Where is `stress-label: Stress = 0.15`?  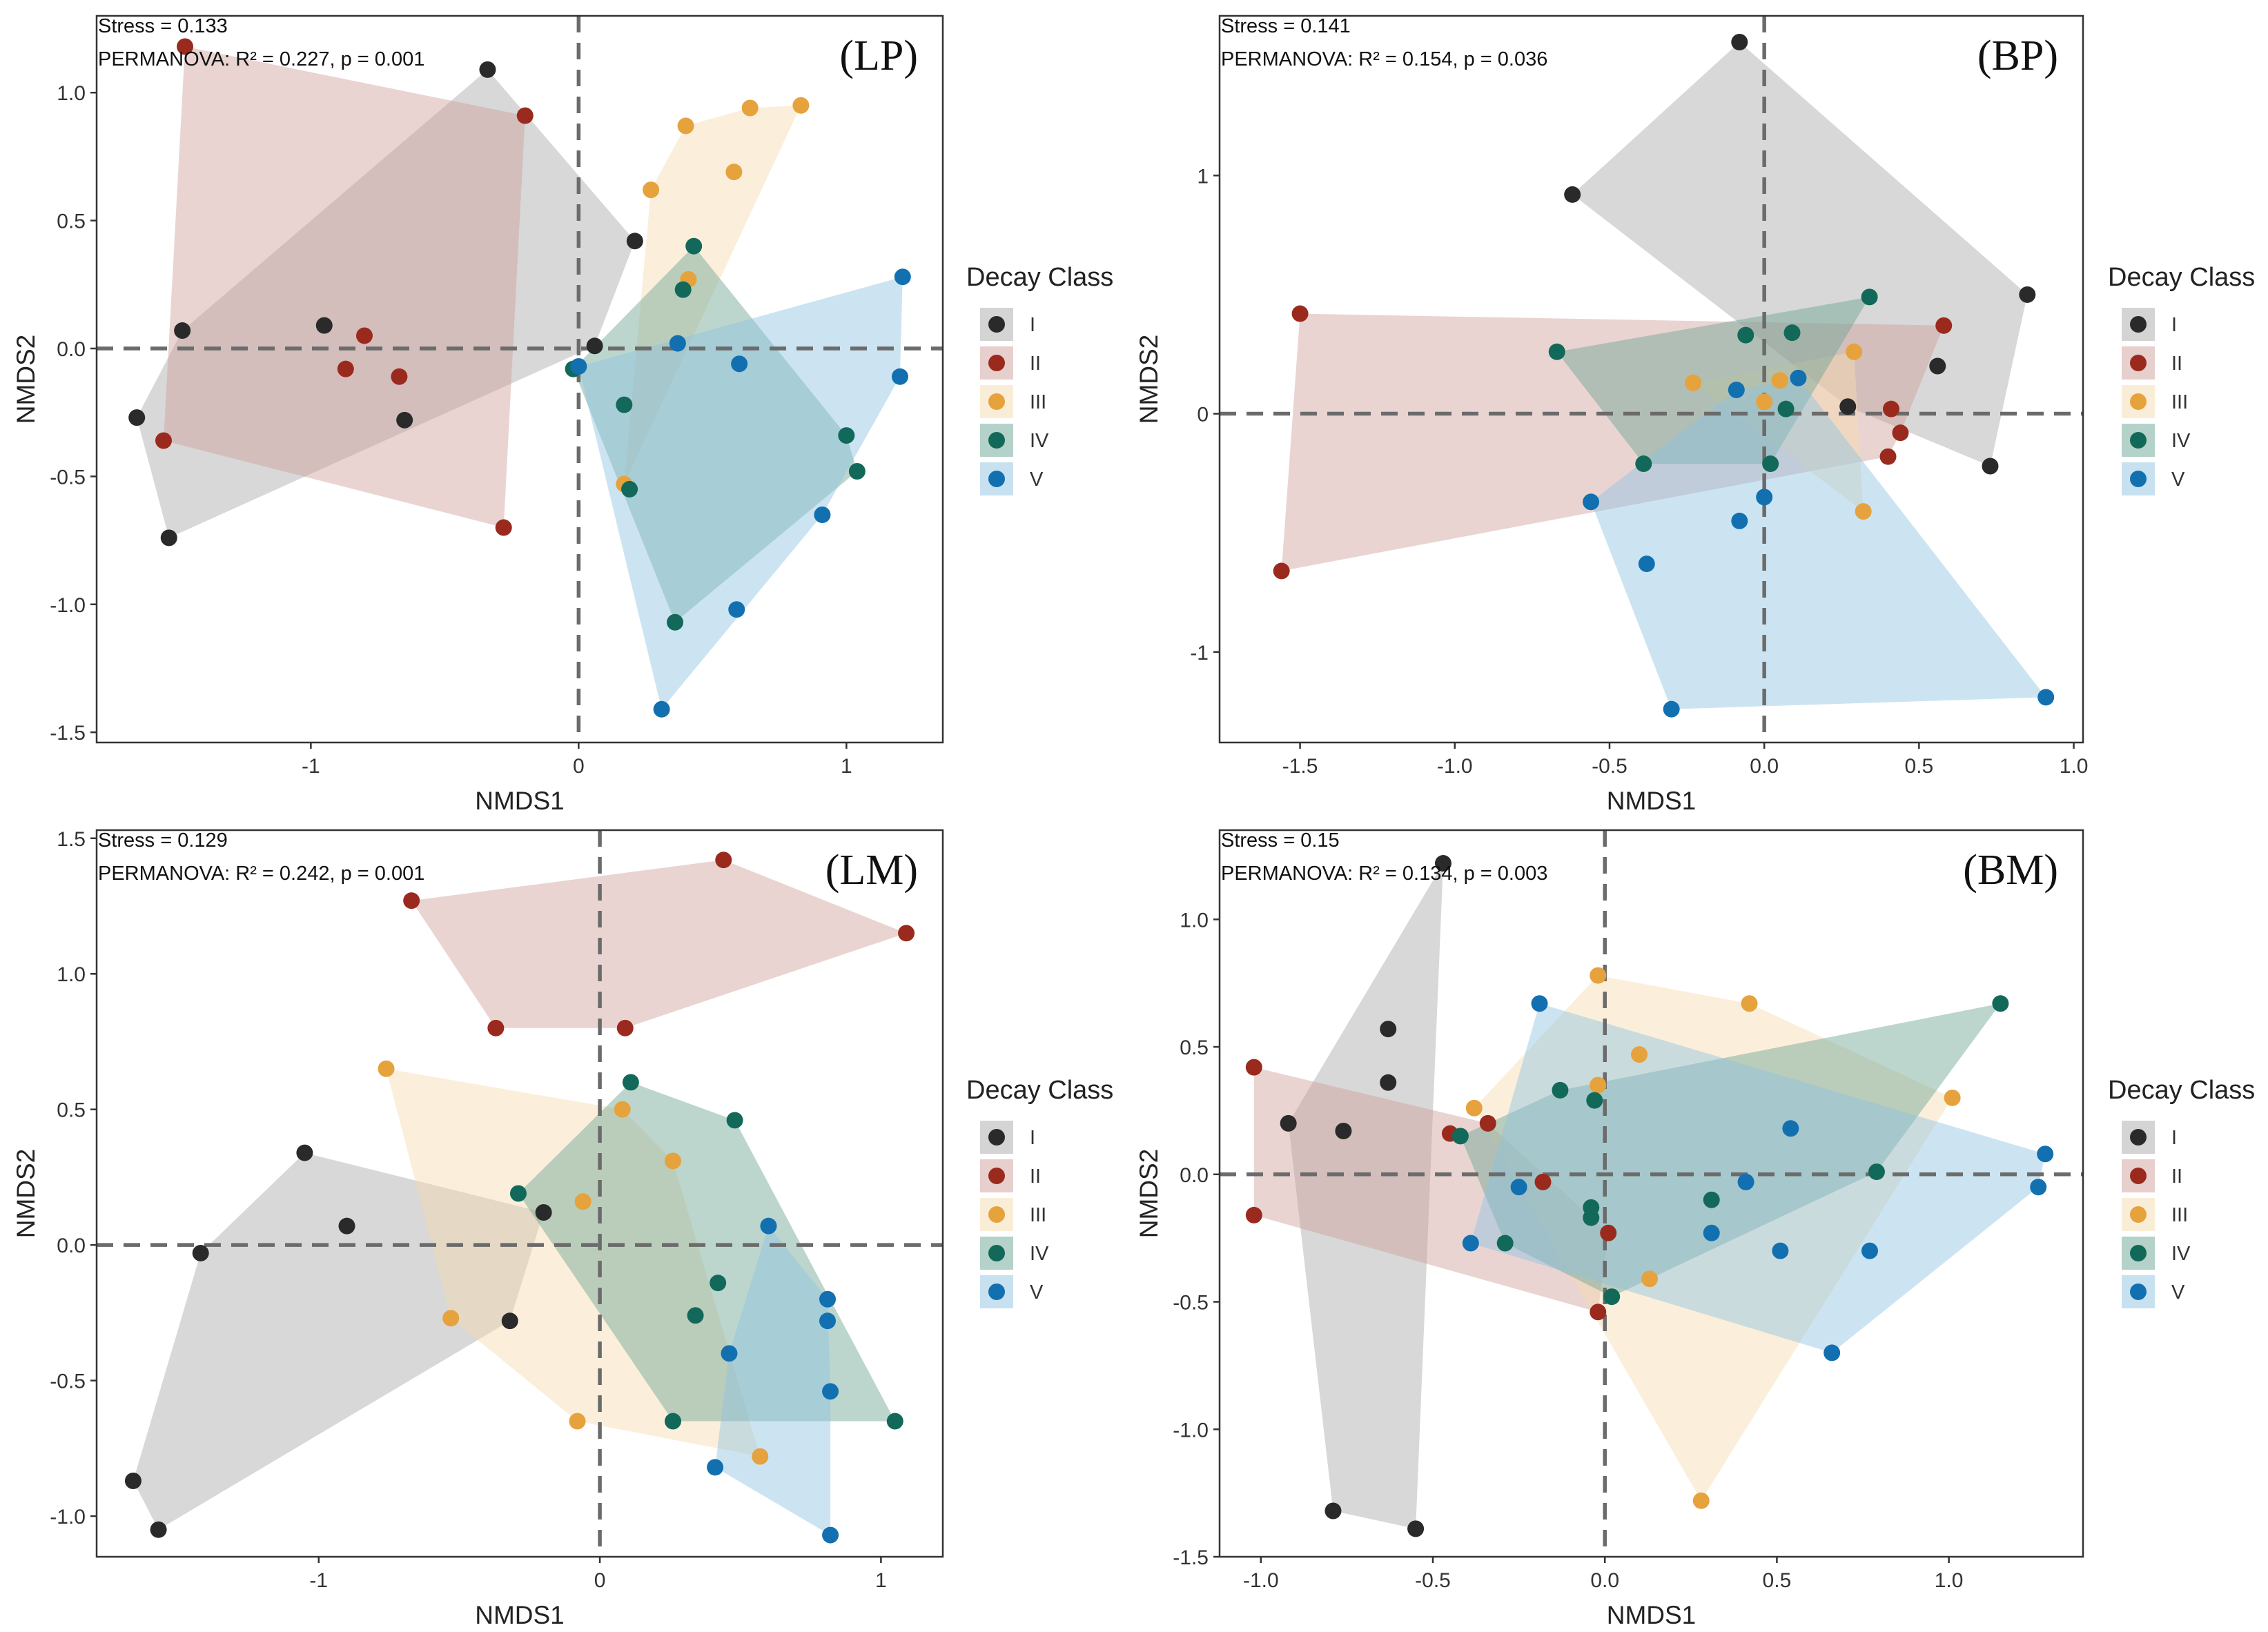 stress-label: Stress = 0.15 is located at coordinates (1280, 840).